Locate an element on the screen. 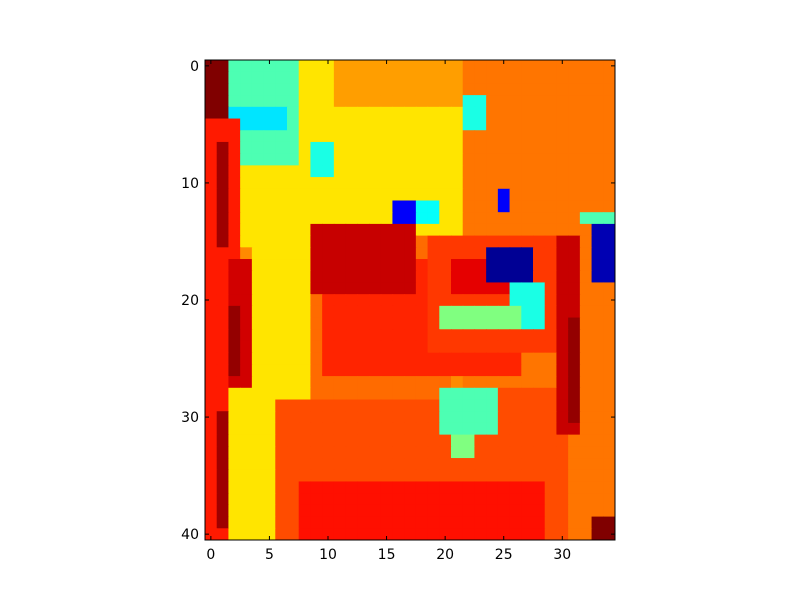 This screenshot has width=800, height=600. y-tick-label: 0 is located at coordinates (194, 67).